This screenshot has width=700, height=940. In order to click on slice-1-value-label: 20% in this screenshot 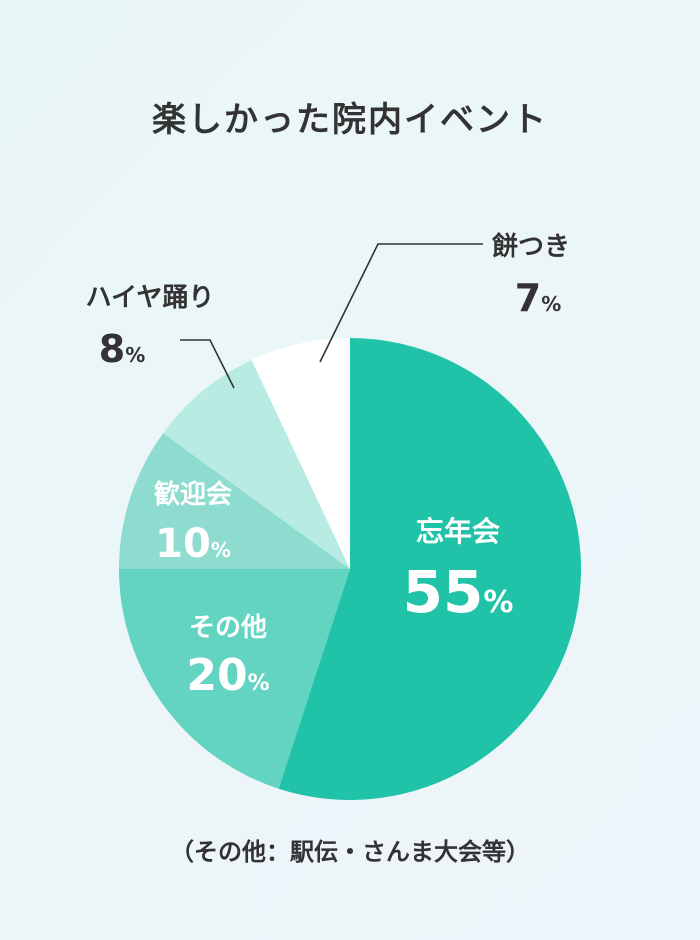, I will do `click(227, 675)`.